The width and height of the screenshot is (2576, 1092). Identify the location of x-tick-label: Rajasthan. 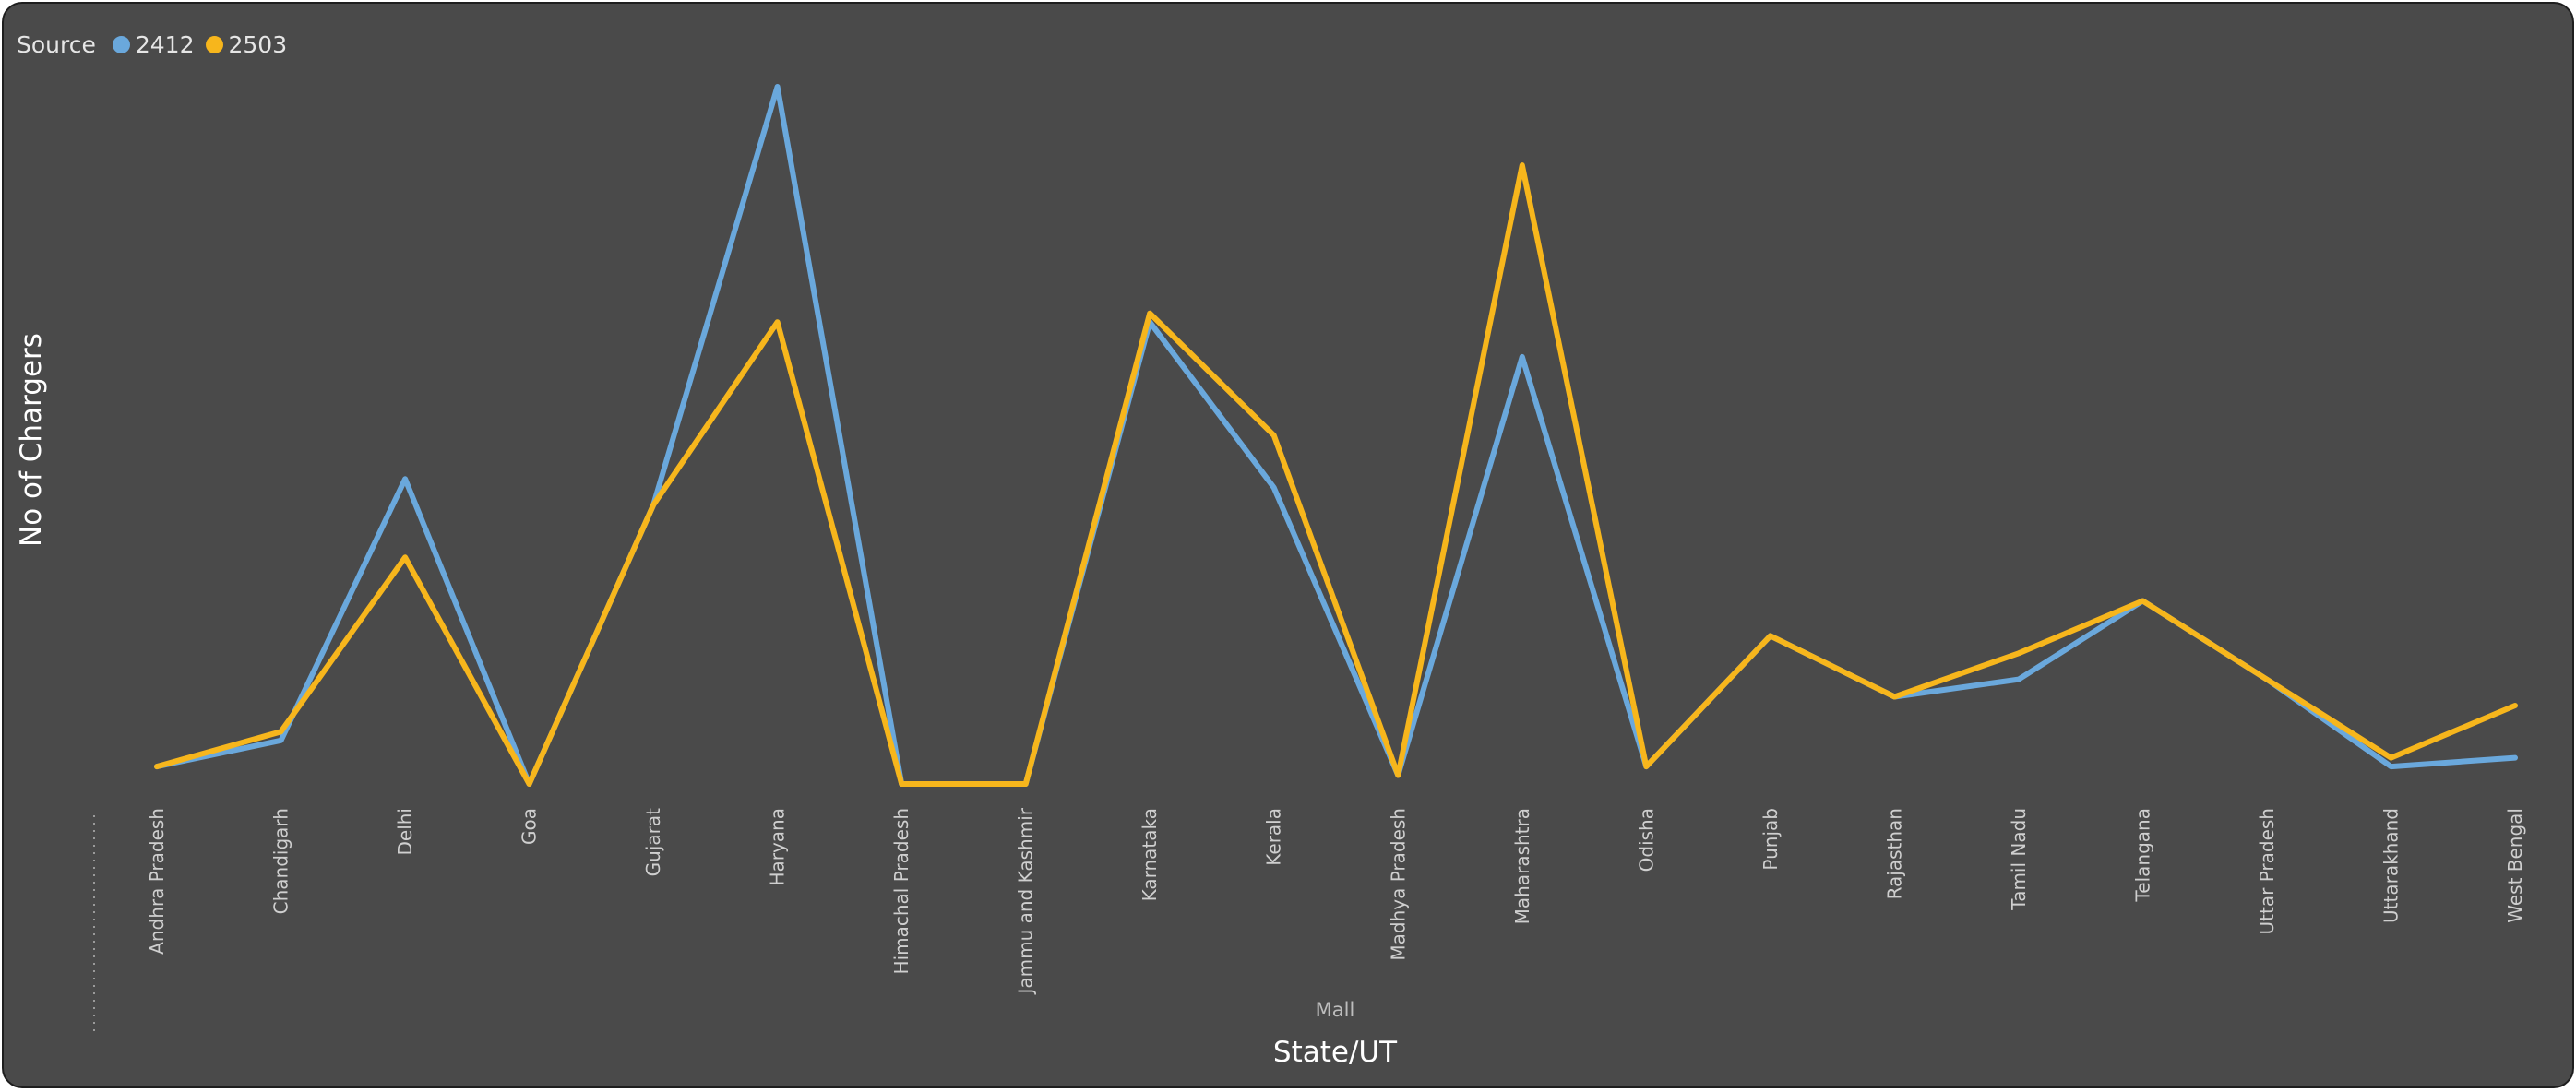
(1894, 853).